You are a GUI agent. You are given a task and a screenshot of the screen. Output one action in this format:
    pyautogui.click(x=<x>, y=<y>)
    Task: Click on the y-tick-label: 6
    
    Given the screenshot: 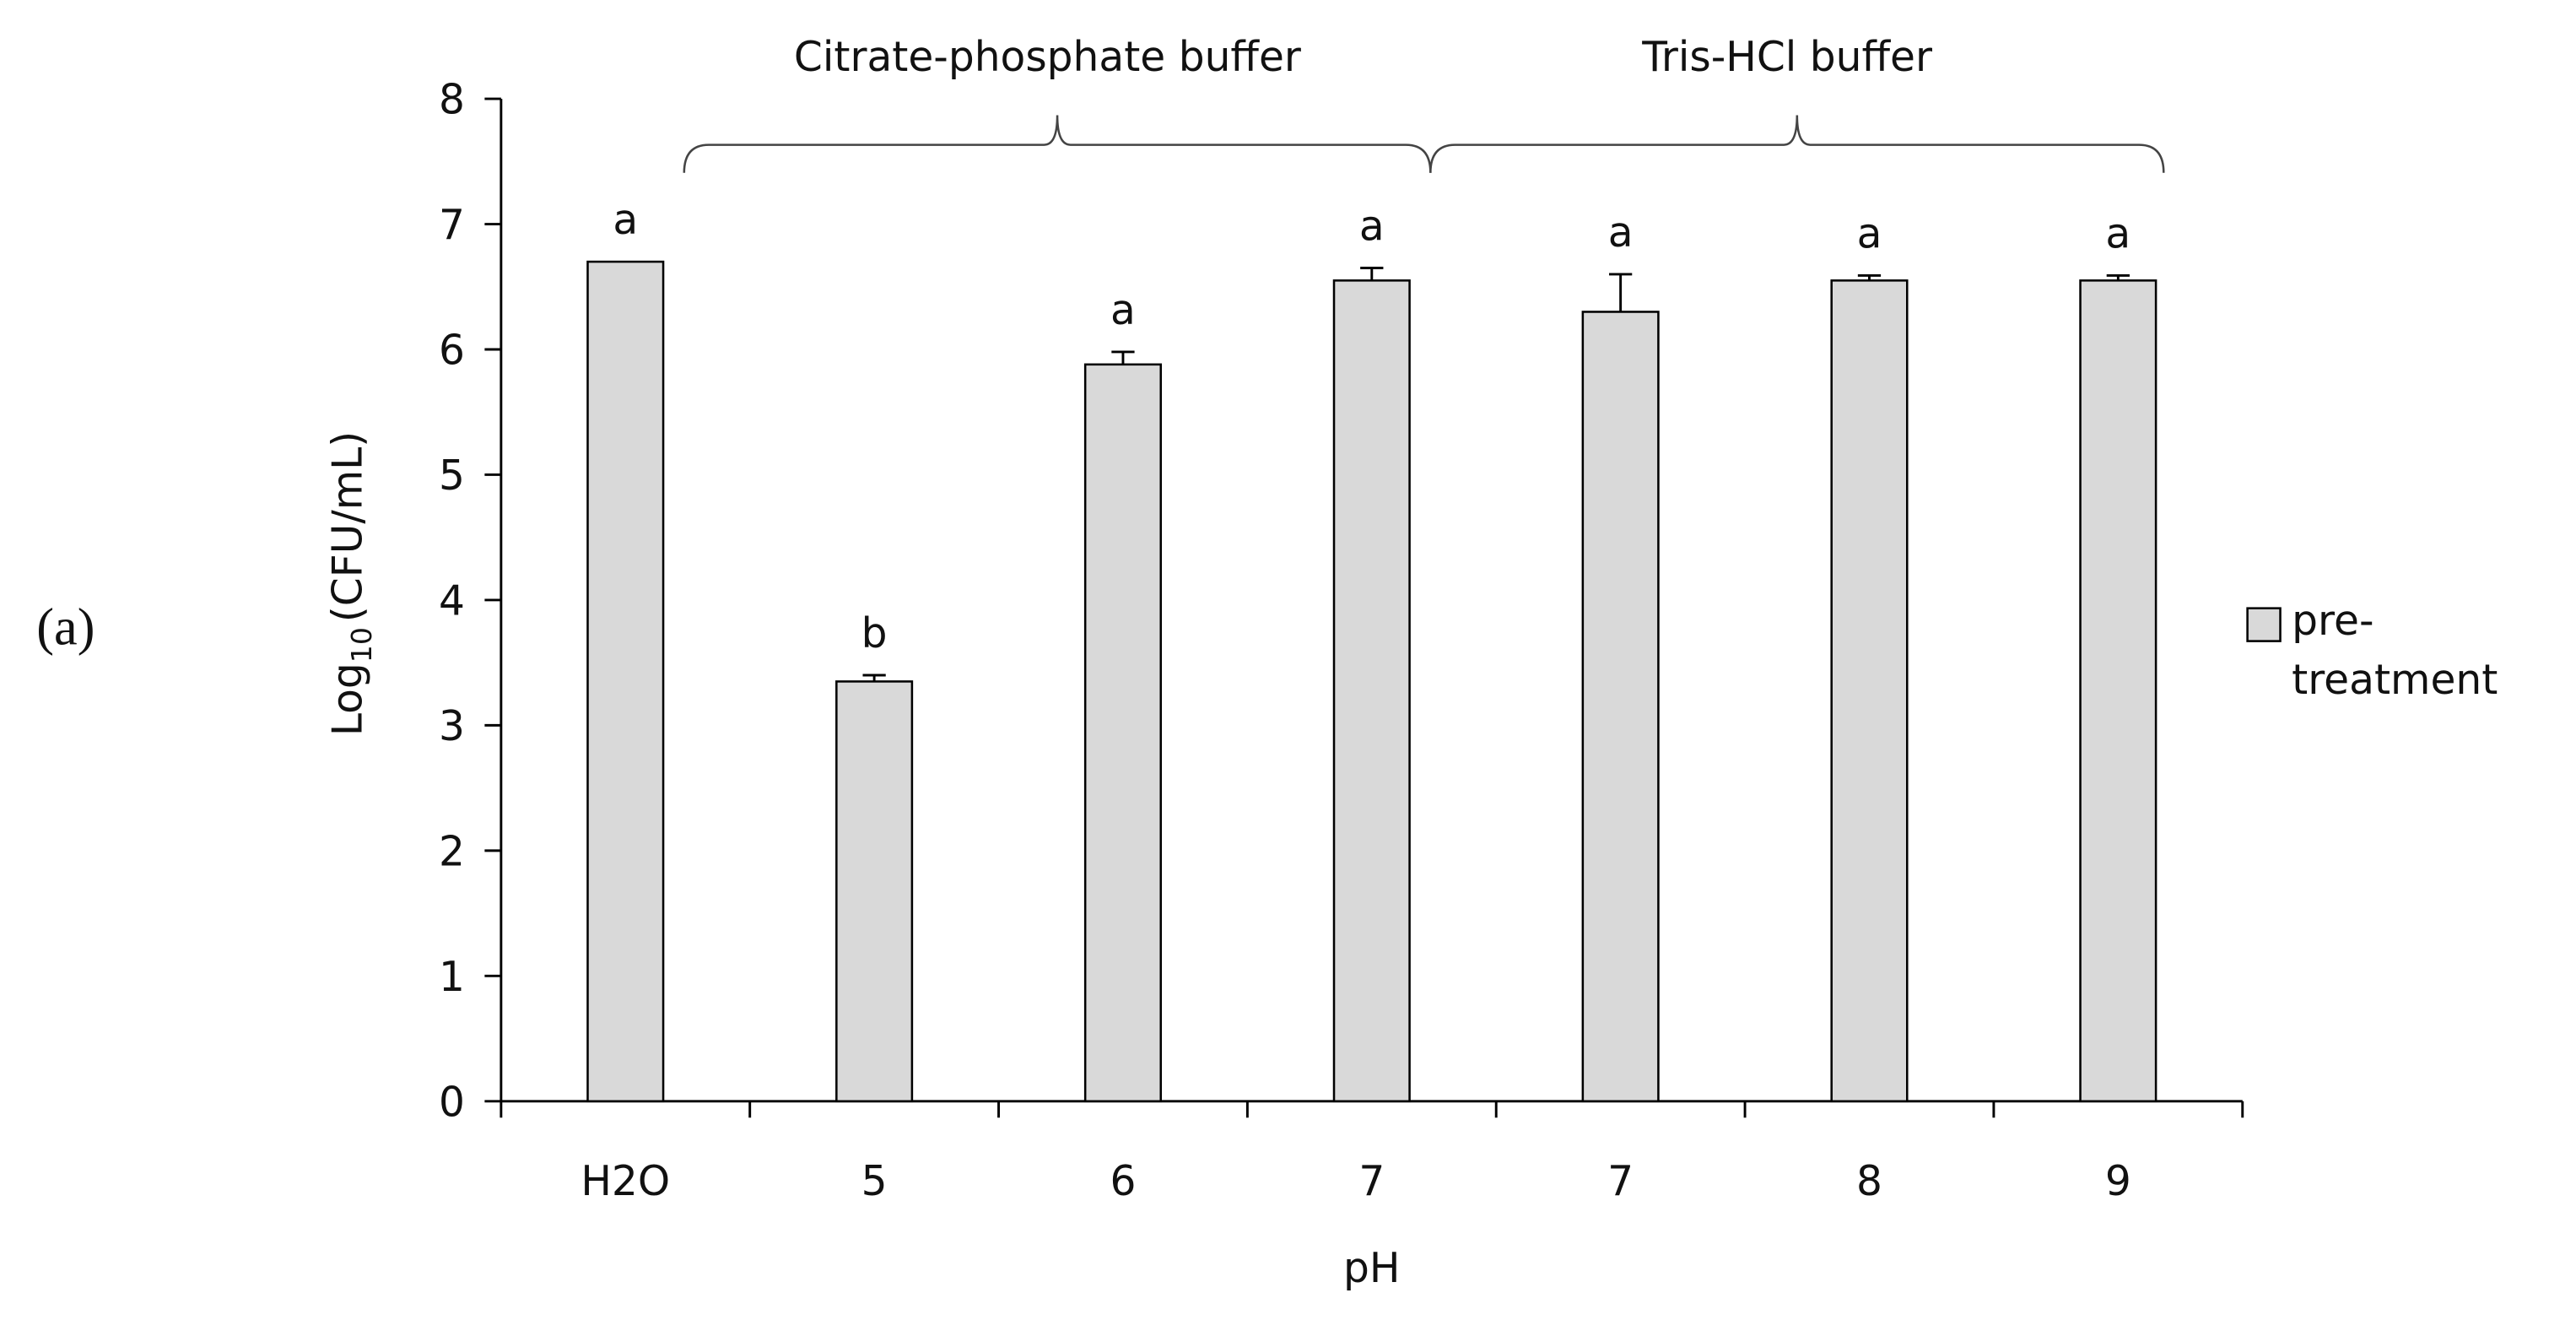 What is the action you would take?
    pyautogui.click(x=452, y=351)
    